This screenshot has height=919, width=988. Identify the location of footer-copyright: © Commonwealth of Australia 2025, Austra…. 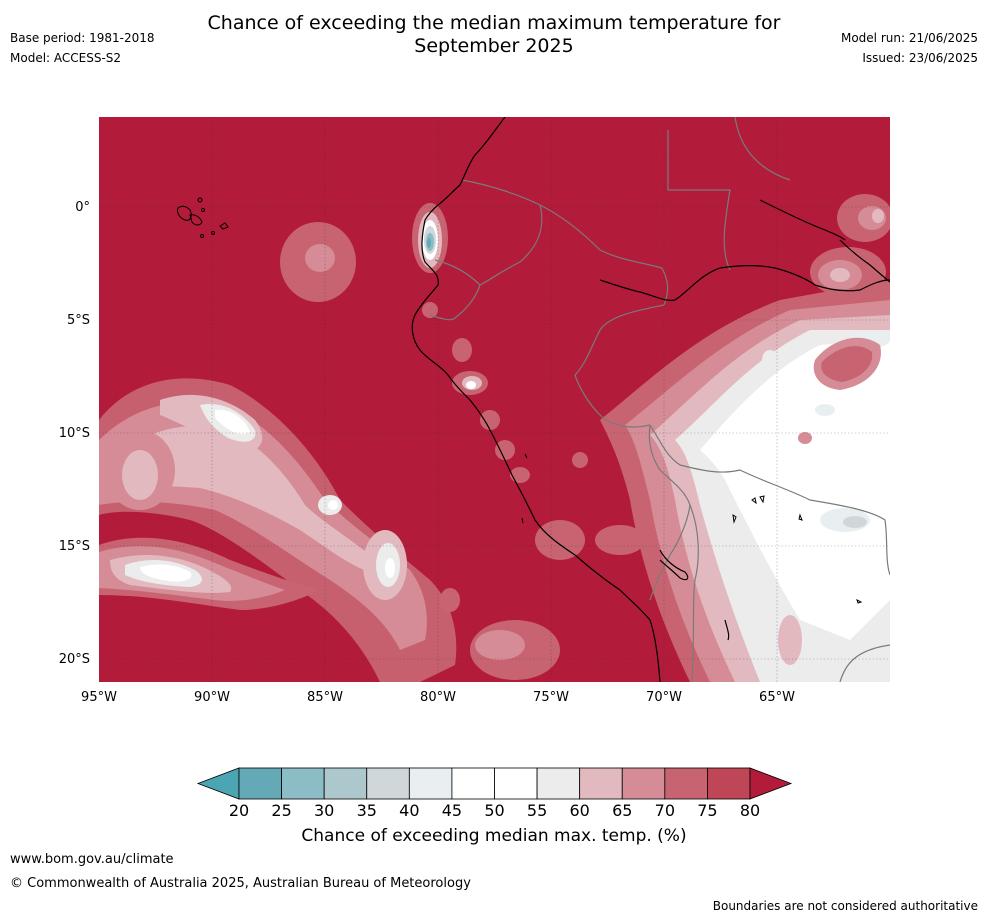
(240, 883).